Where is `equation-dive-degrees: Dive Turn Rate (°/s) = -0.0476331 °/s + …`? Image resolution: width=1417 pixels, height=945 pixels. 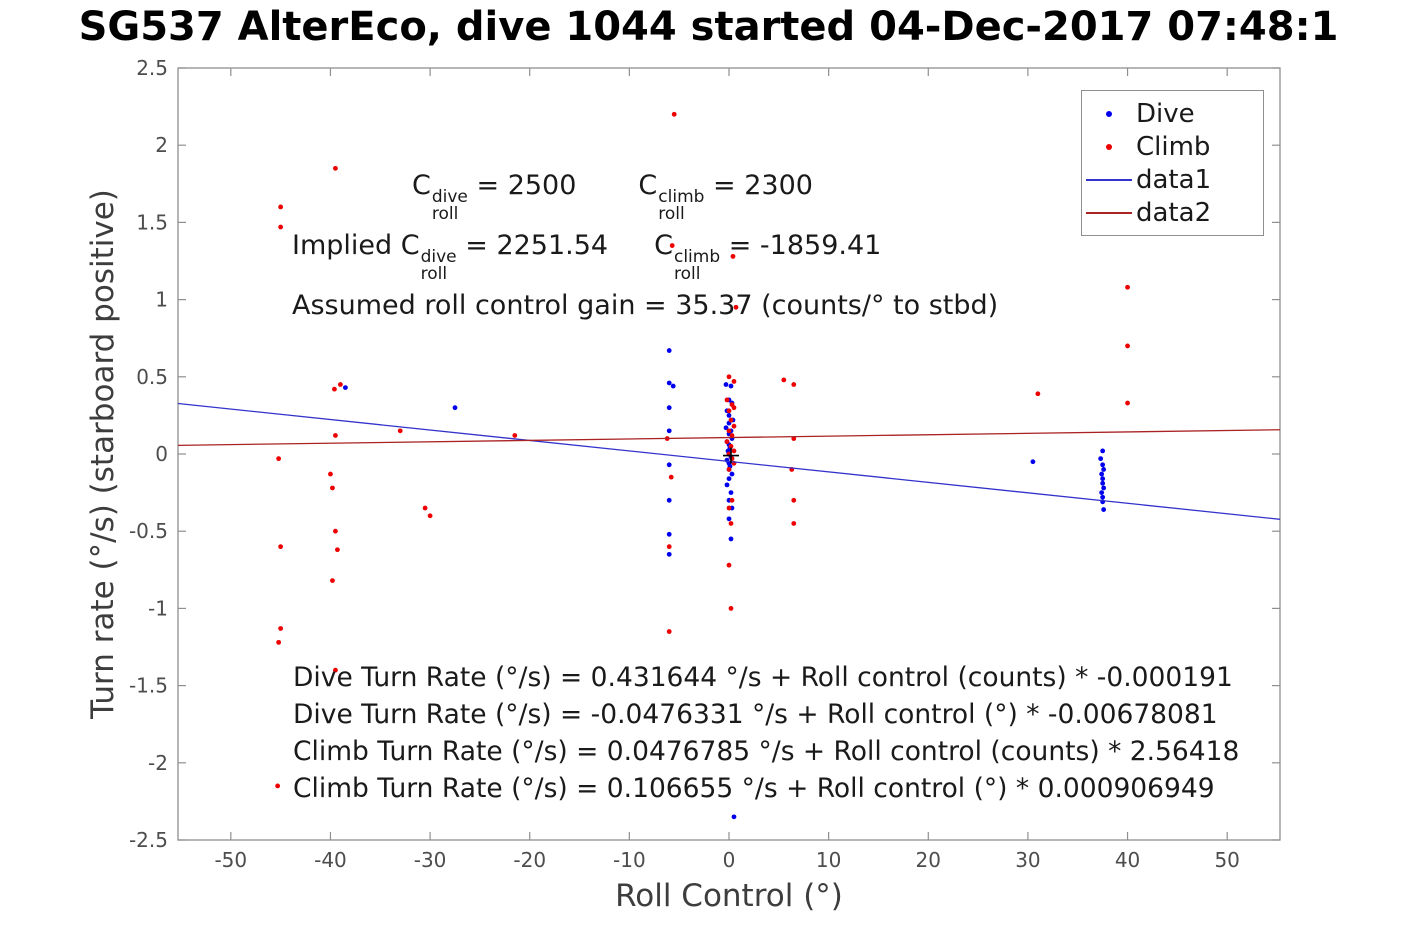 equation-dive-degrees: Dive Turn Rate (°/s) = -0.0476331 °/s + … is located at coordinates (755, 714).